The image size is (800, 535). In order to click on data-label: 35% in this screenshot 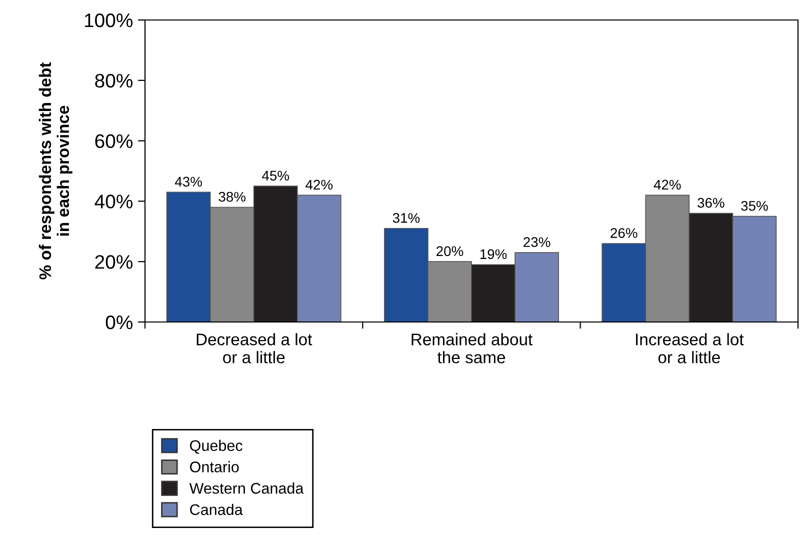, I will do `click(754, 205)`.